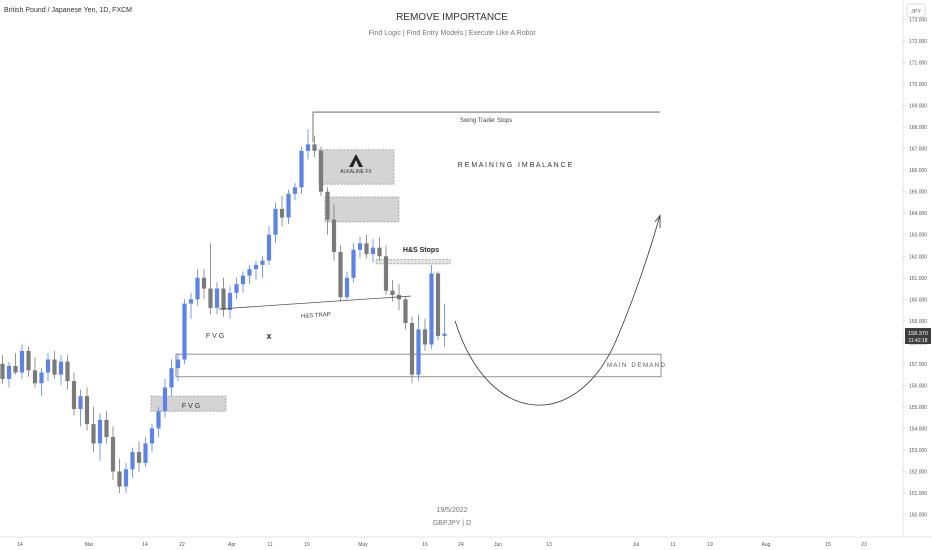 The height and width of the screenshot is (550, 932). What do you see at coordinates (363, 545) in the screenshot?
I see `x-tick-label: May` at bounding box center [363, 545].